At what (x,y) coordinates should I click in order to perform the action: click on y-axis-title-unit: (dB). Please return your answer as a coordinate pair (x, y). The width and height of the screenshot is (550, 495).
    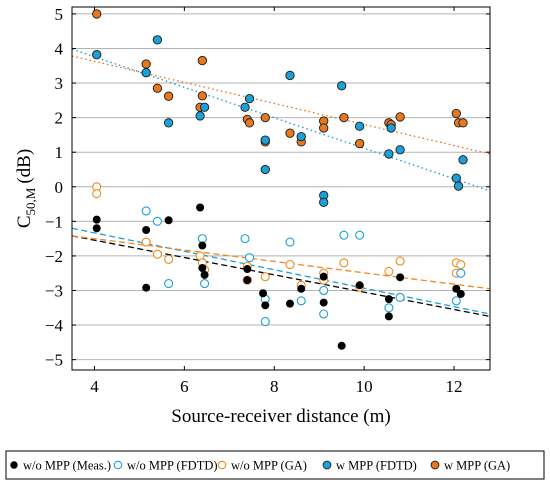
    Looking at the image, I should click on (24, 166).